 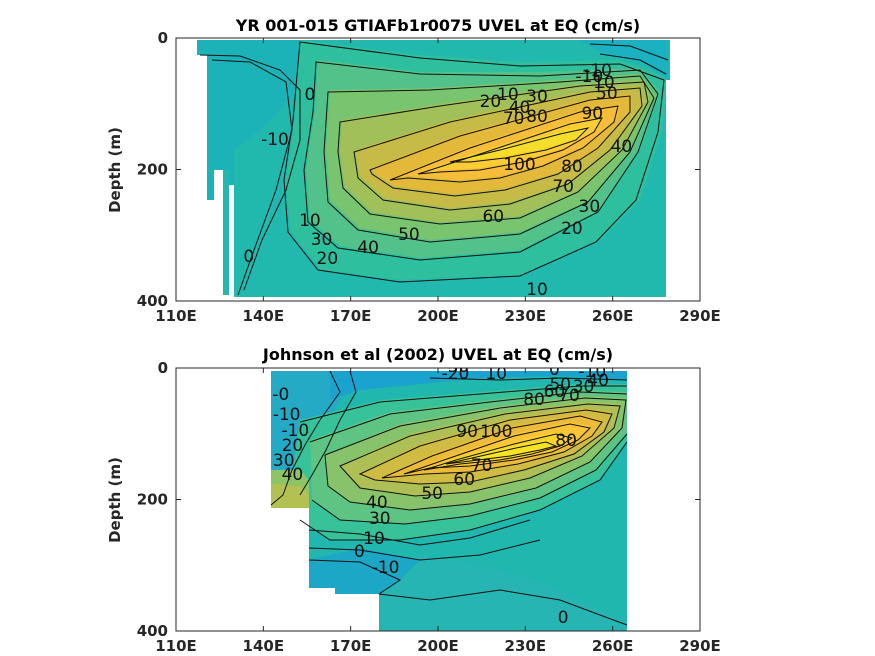 What do you see at coordinates (280, 395) in the screenshot?
I see `contour-label: -0` at bounding box center [280, 395].